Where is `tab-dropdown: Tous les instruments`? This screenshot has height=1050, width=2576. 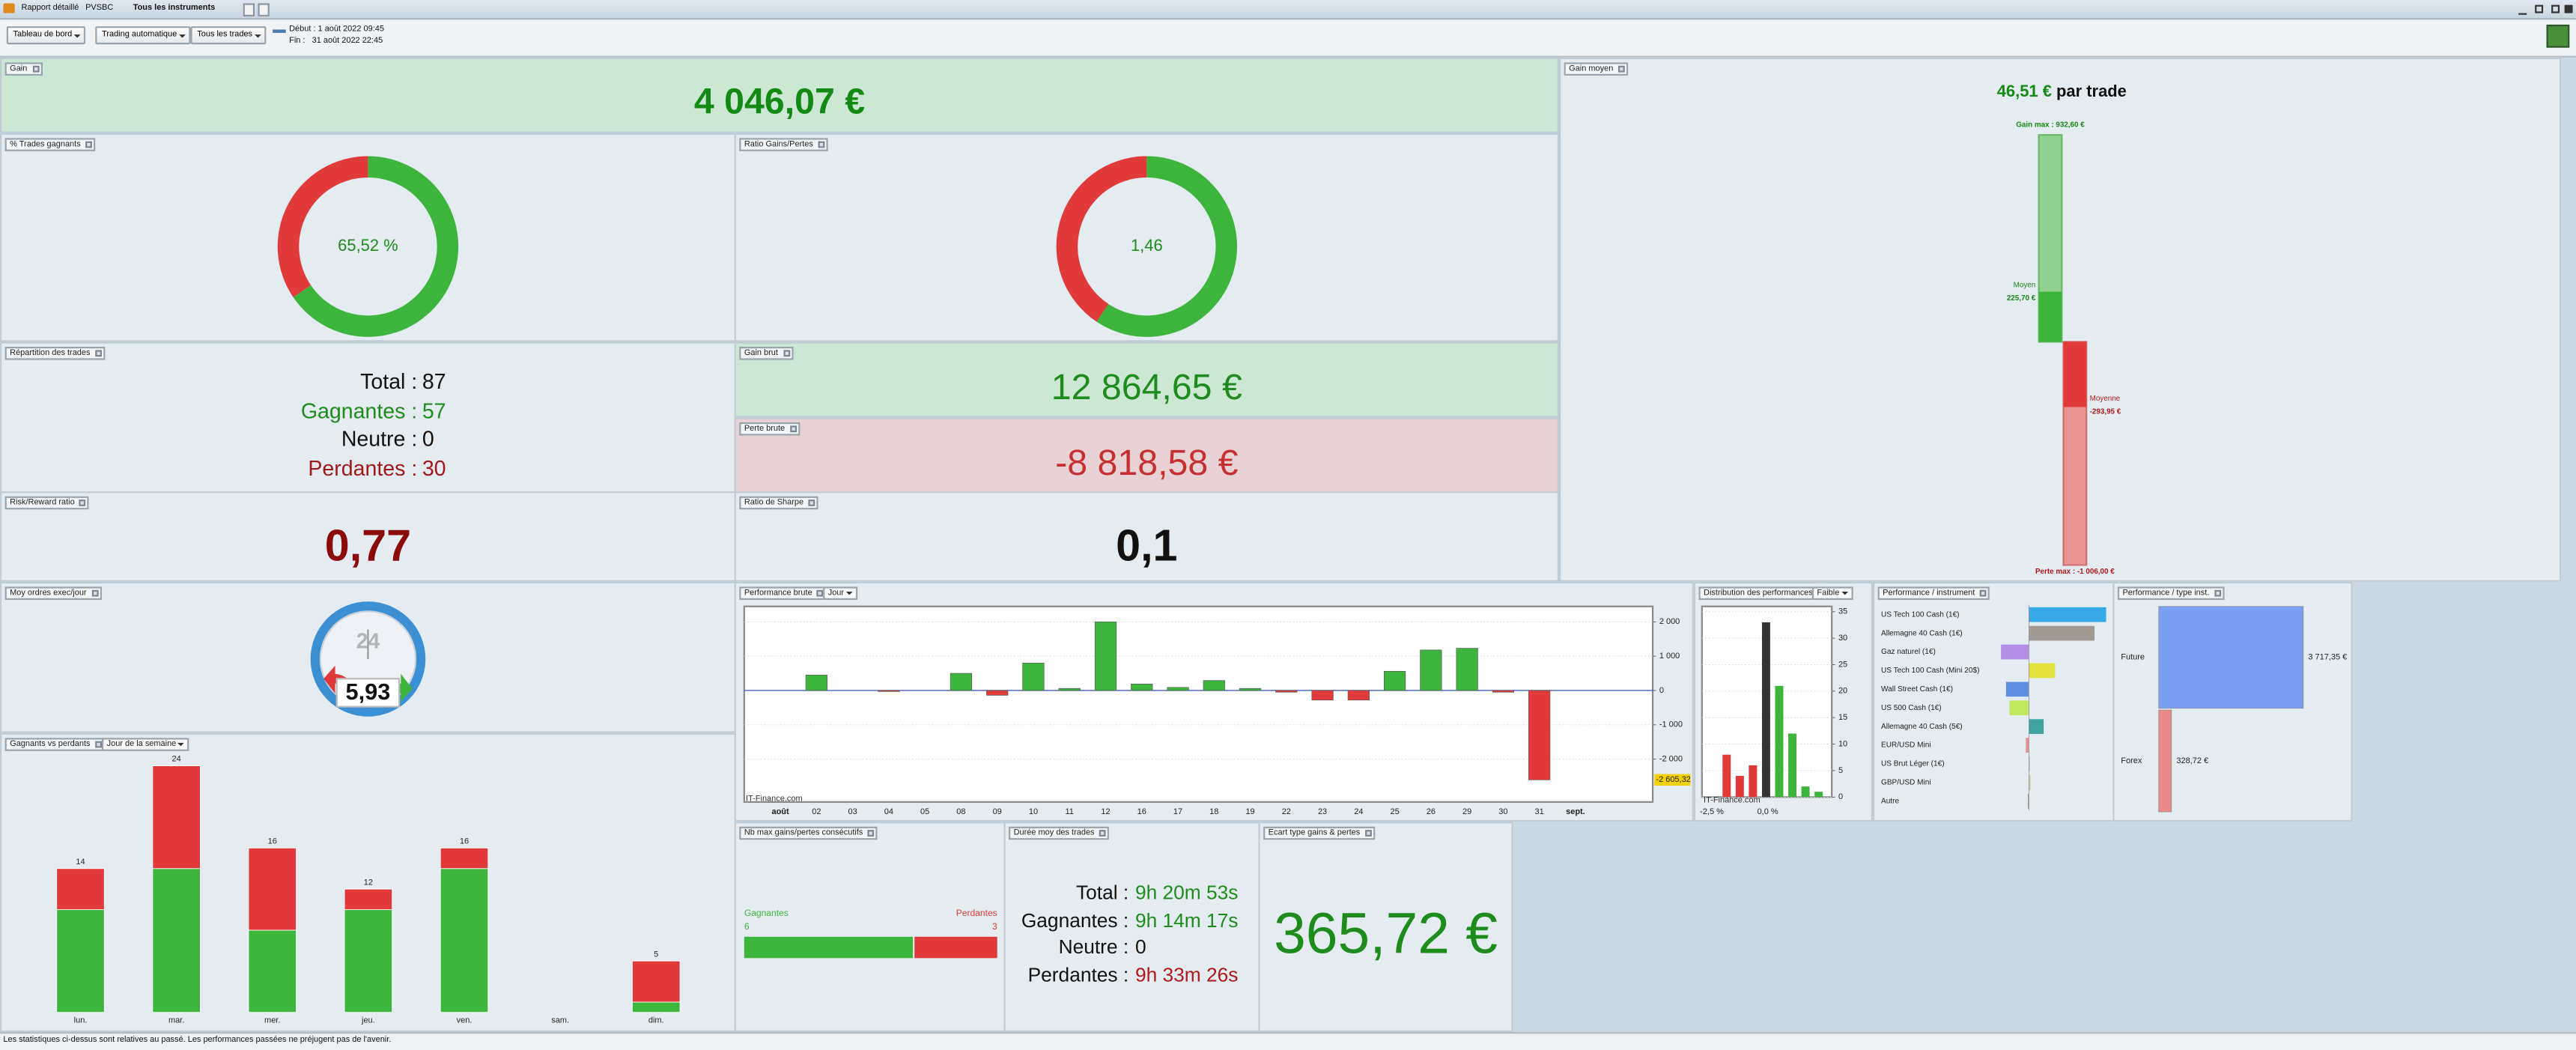 tab-dropdown: Tous les instruments is located at coordinates (174, 8).